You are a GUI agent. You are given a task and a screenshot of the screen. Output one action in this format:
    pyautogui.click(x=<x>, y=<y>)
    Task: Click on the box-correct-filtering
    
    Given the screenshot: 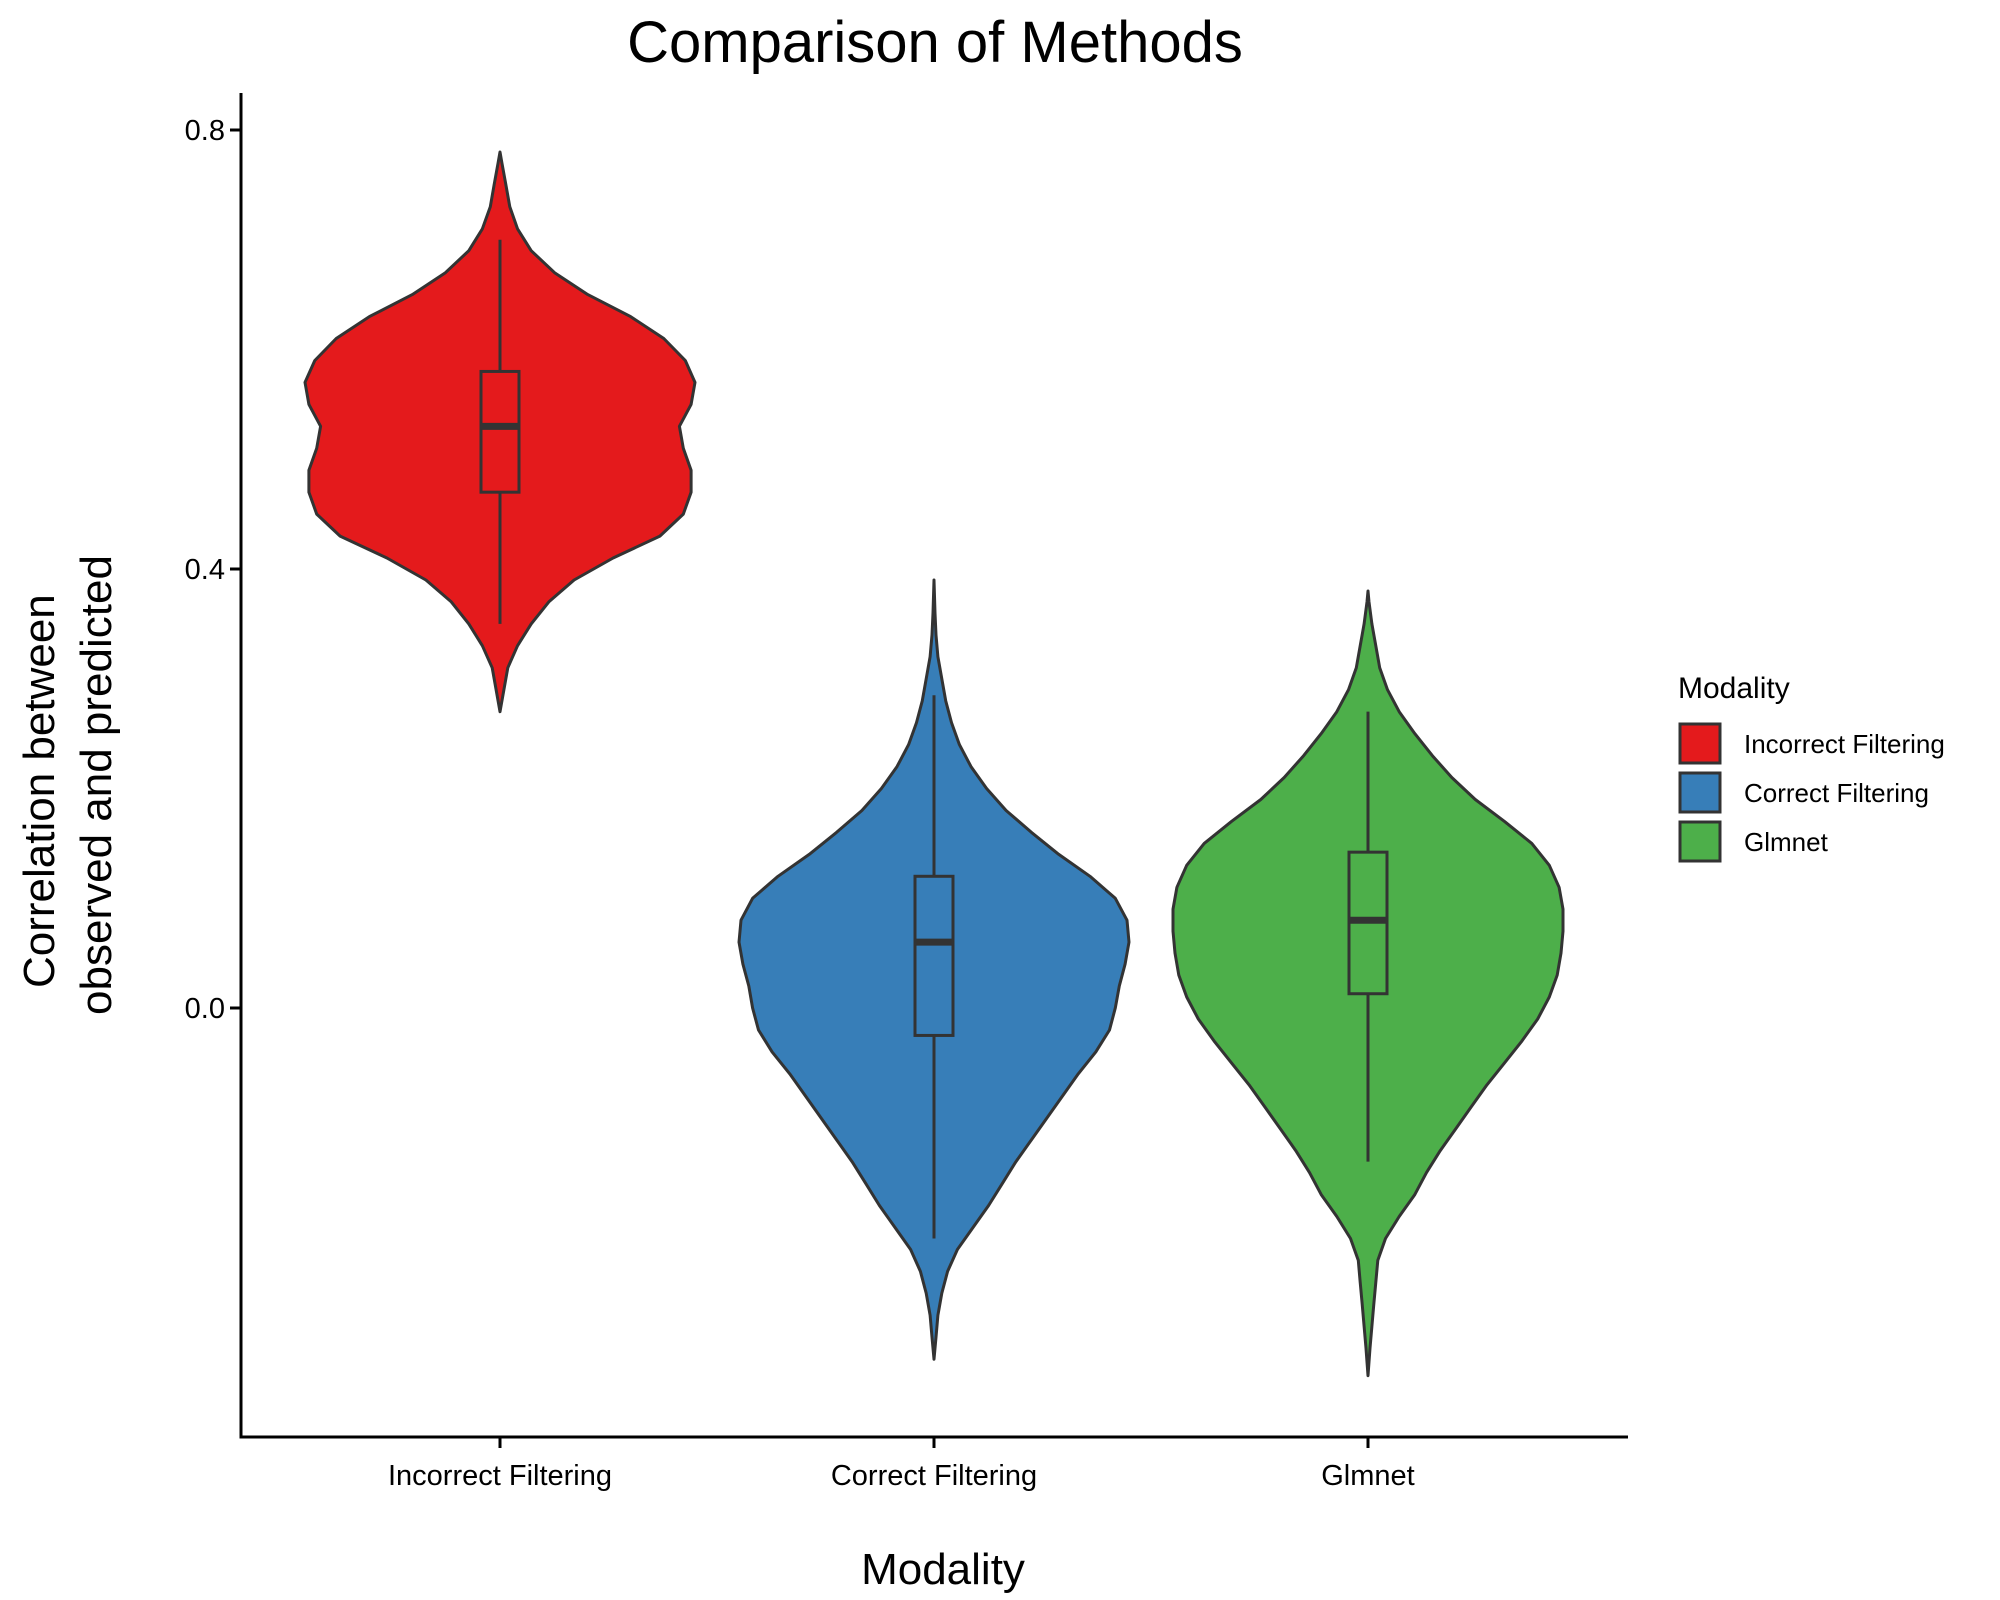 What is the action you would take?
    pyautogui.click(x=934, y=955)
    